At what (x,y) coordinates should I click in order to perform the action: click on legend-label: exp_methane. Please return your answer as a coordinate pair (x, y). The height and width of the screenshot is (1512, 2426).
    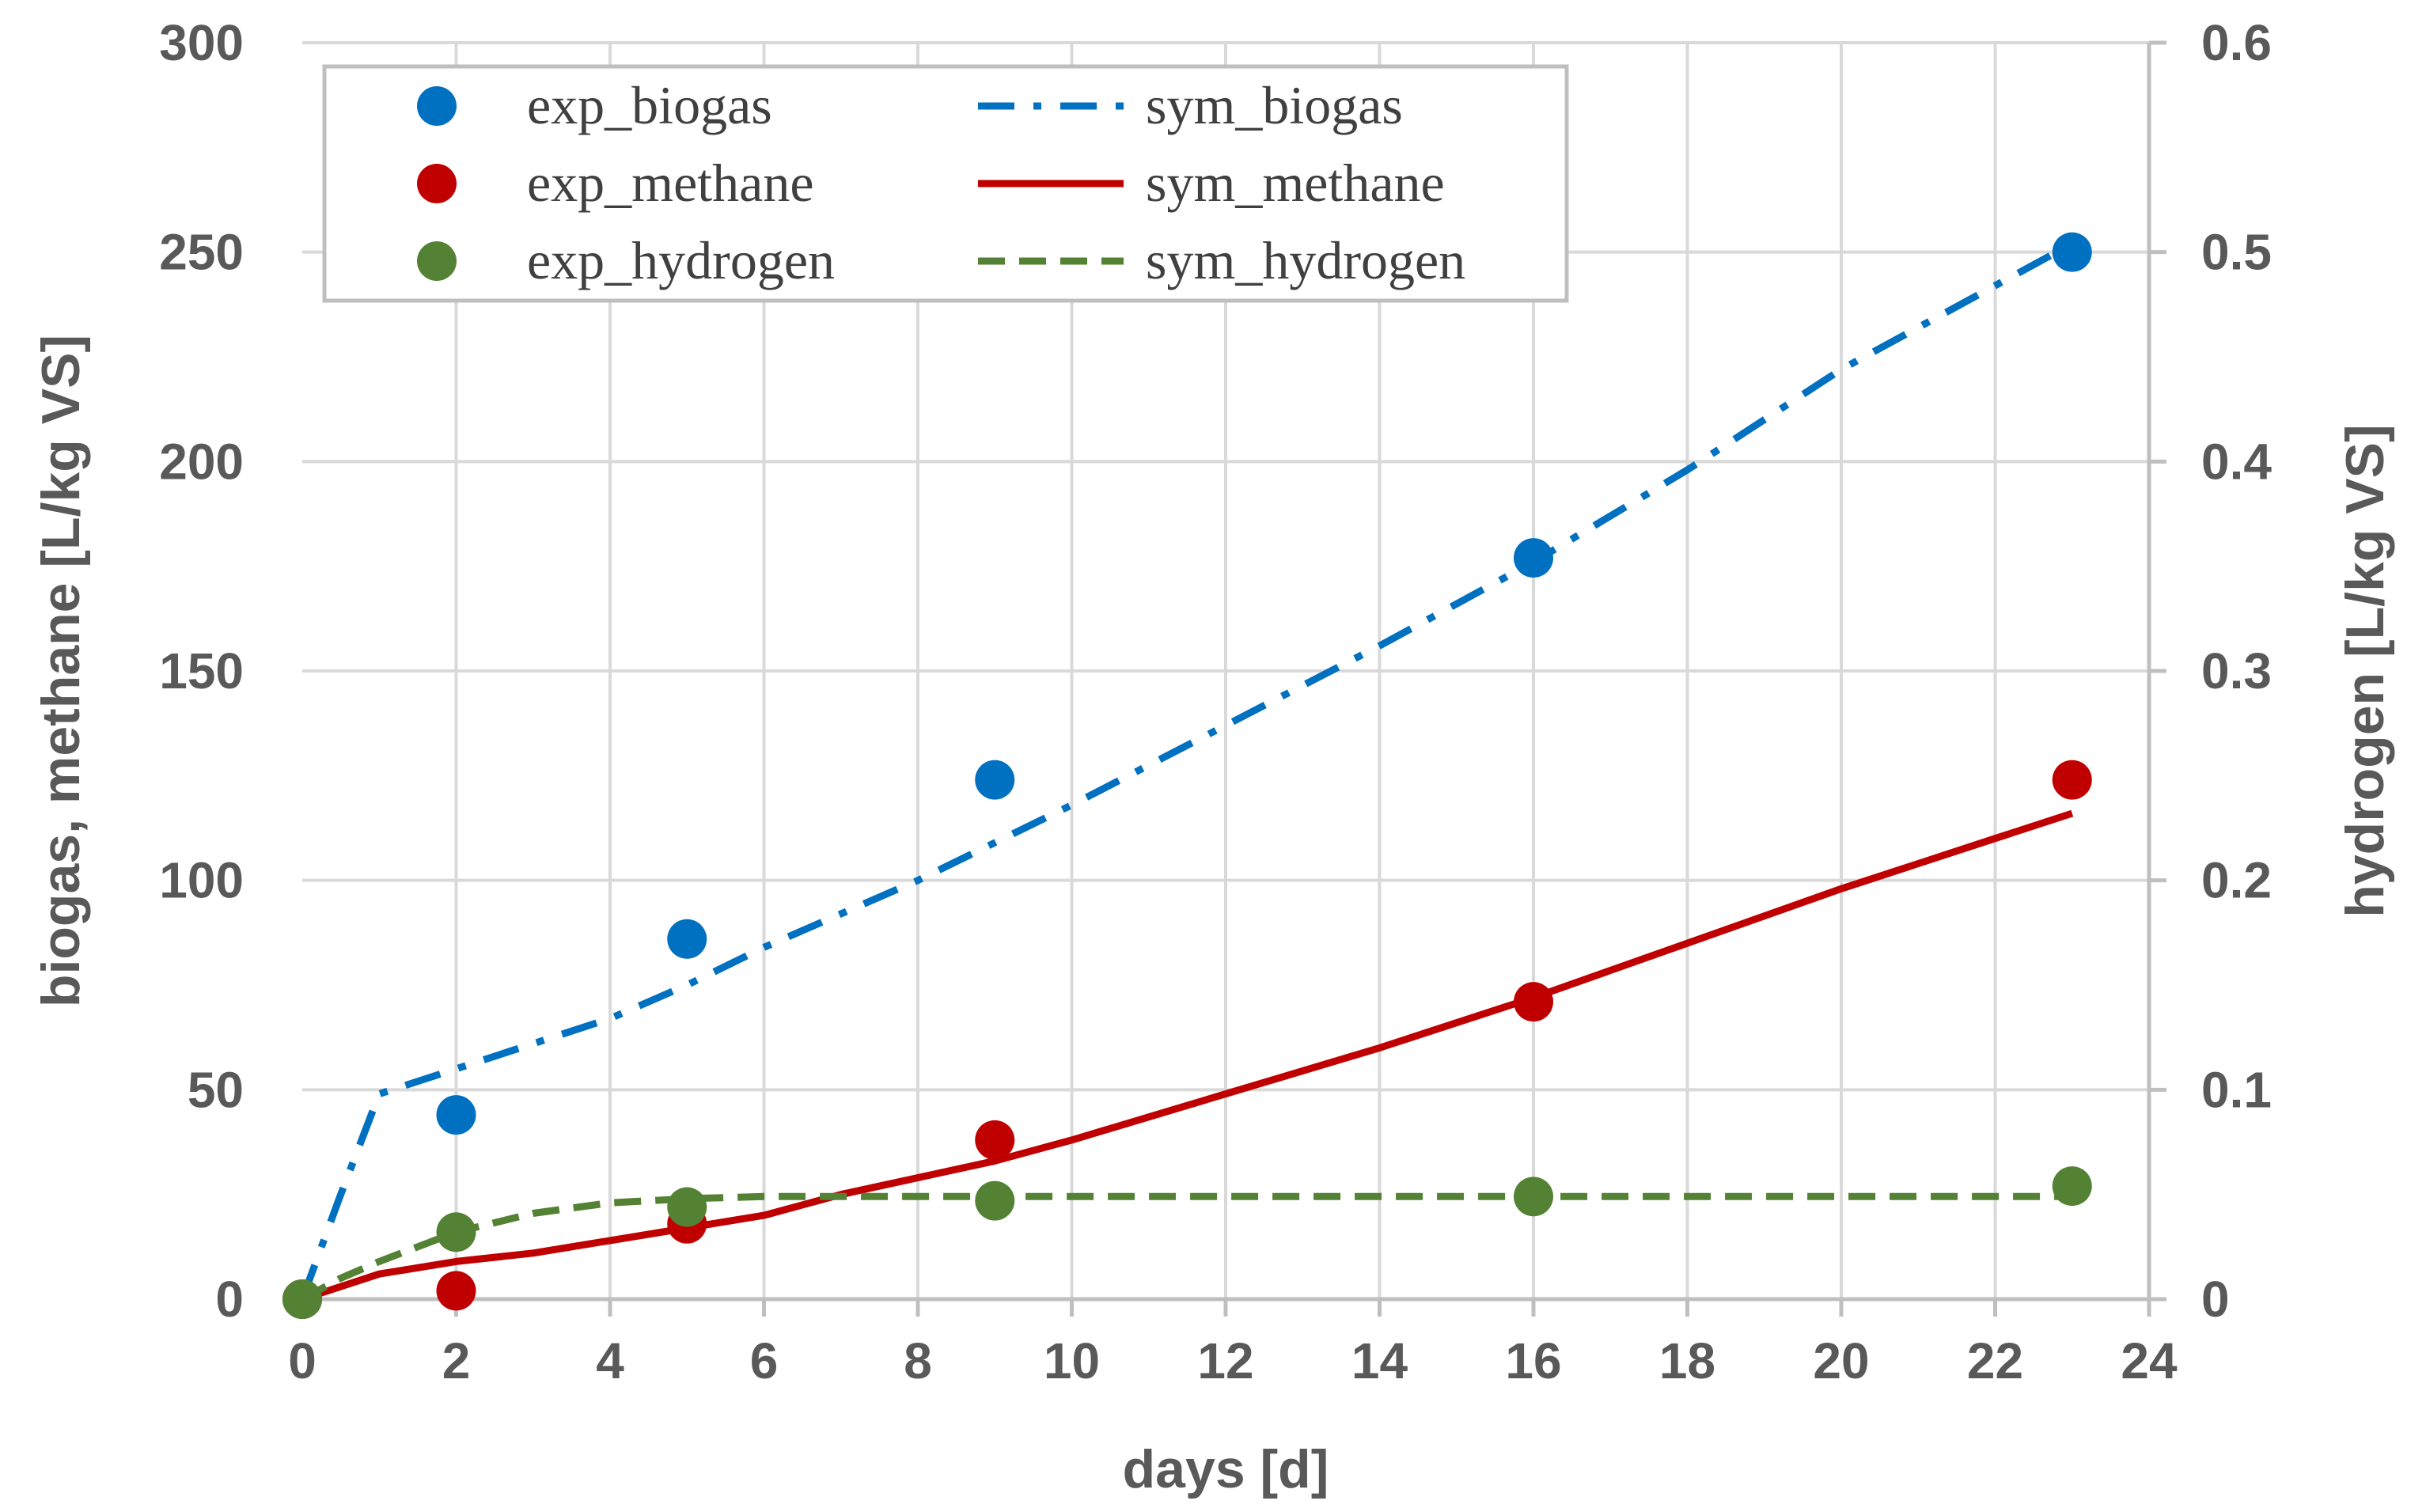
    Looking at the image, I should click on (670, 183).